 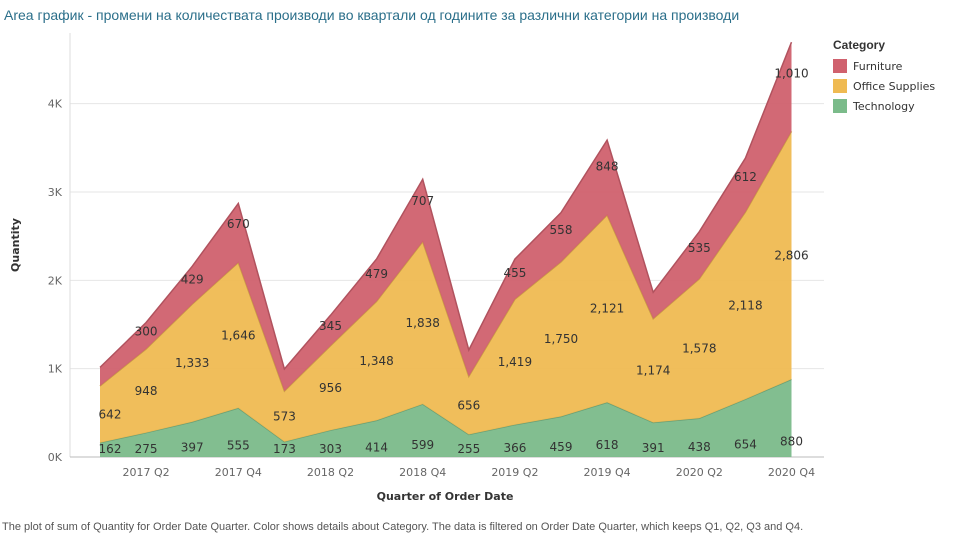 What do you see at coordinates (514, 472) in the screenshot?
I see `x-tick-label: 2019 Q2` at bounding box center [514, 472].